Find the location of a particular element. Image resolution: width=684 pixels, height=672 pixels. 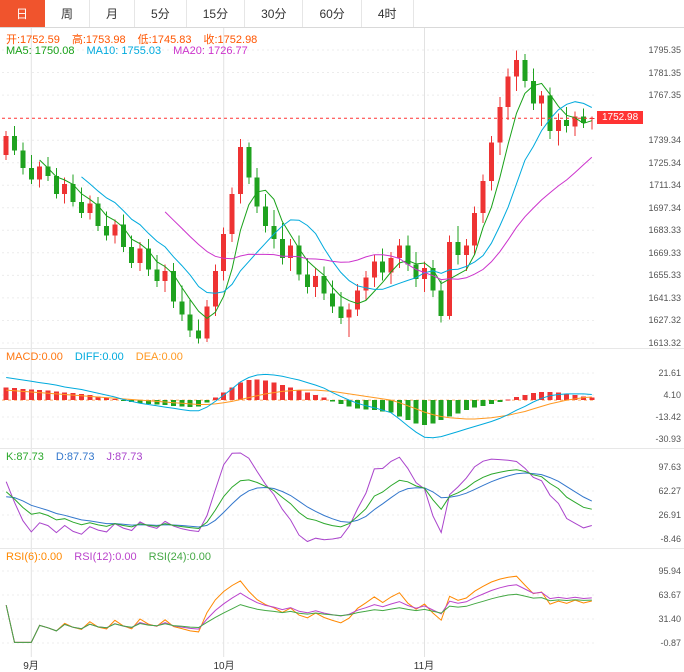

tab-hour4: 4时 is located at coordinates (388, 13).